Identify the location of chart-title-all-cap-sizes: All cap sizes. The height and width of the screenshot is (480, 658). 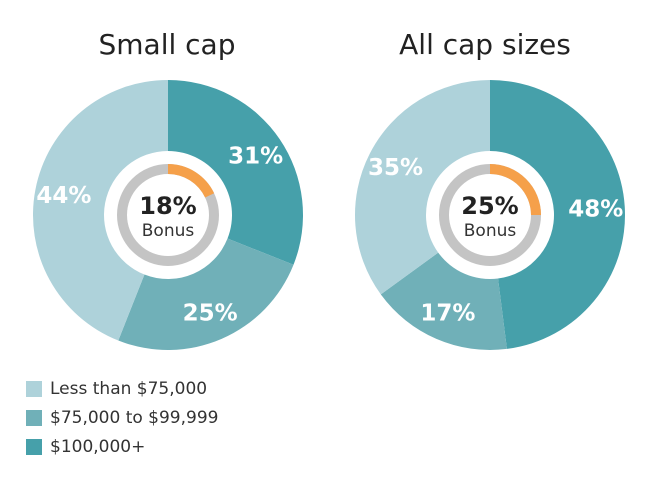
(485, 44).